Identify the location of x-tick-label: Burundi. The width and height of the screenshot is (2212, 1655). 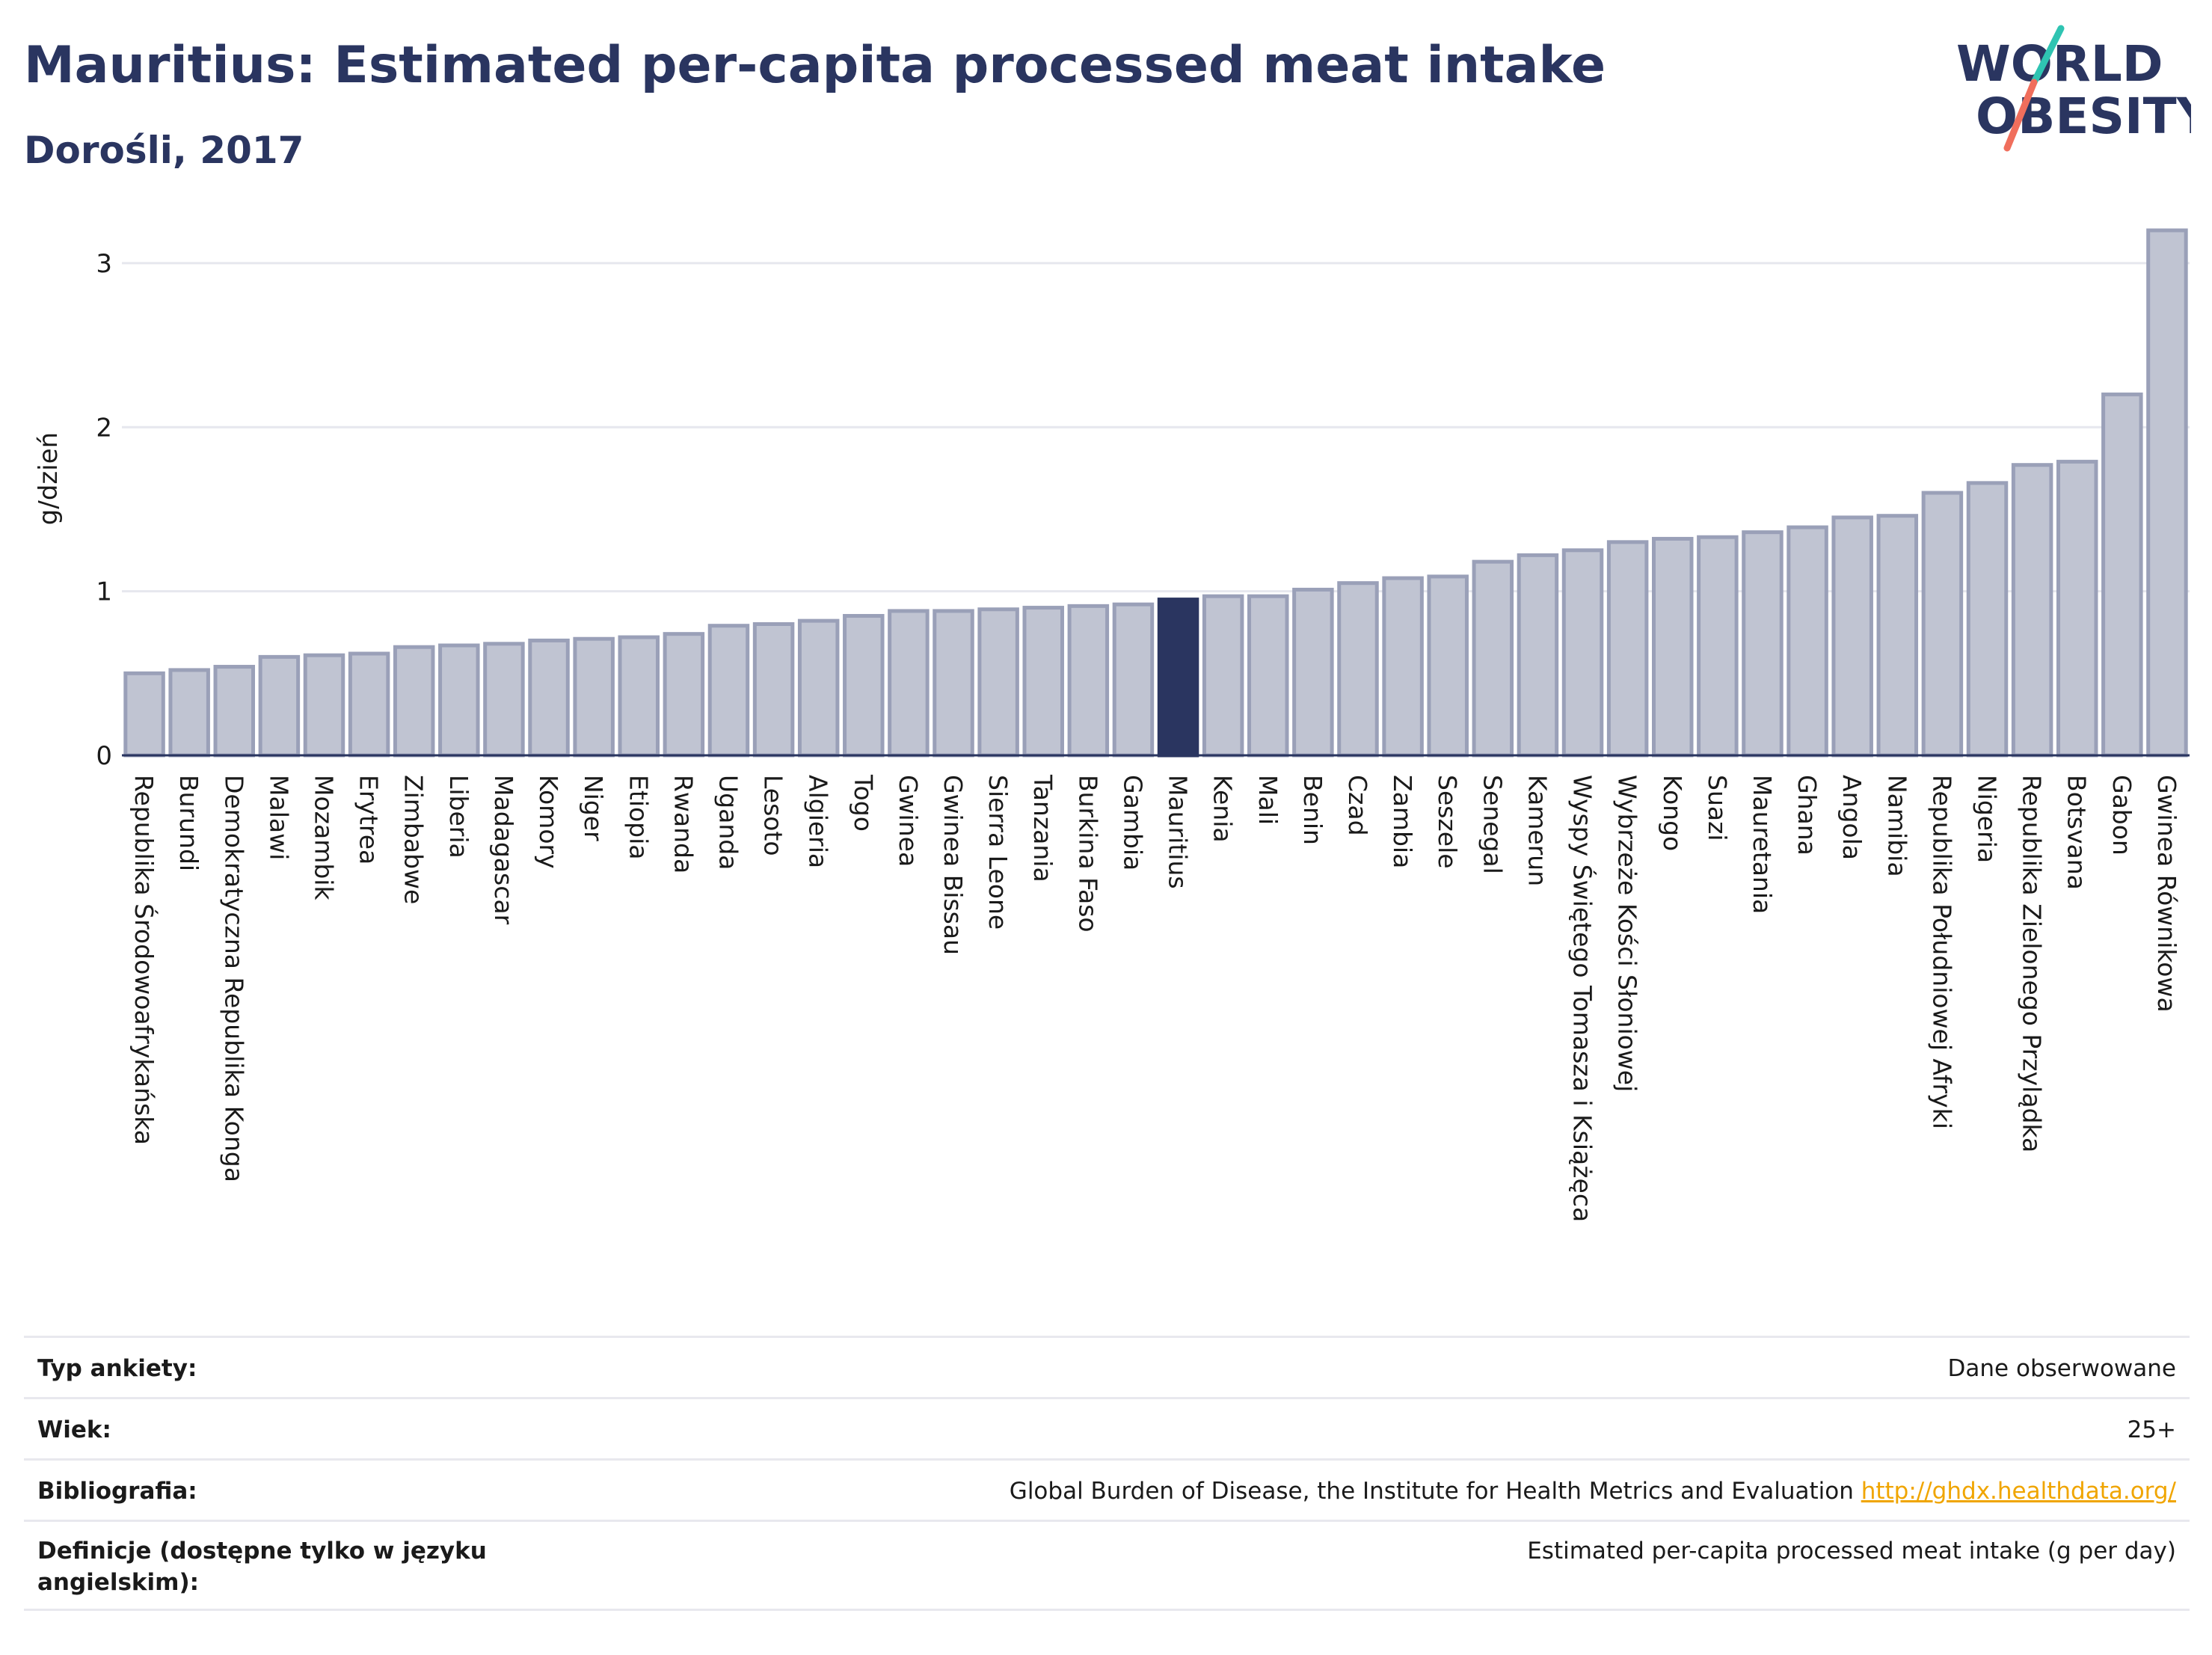
(188, 823).